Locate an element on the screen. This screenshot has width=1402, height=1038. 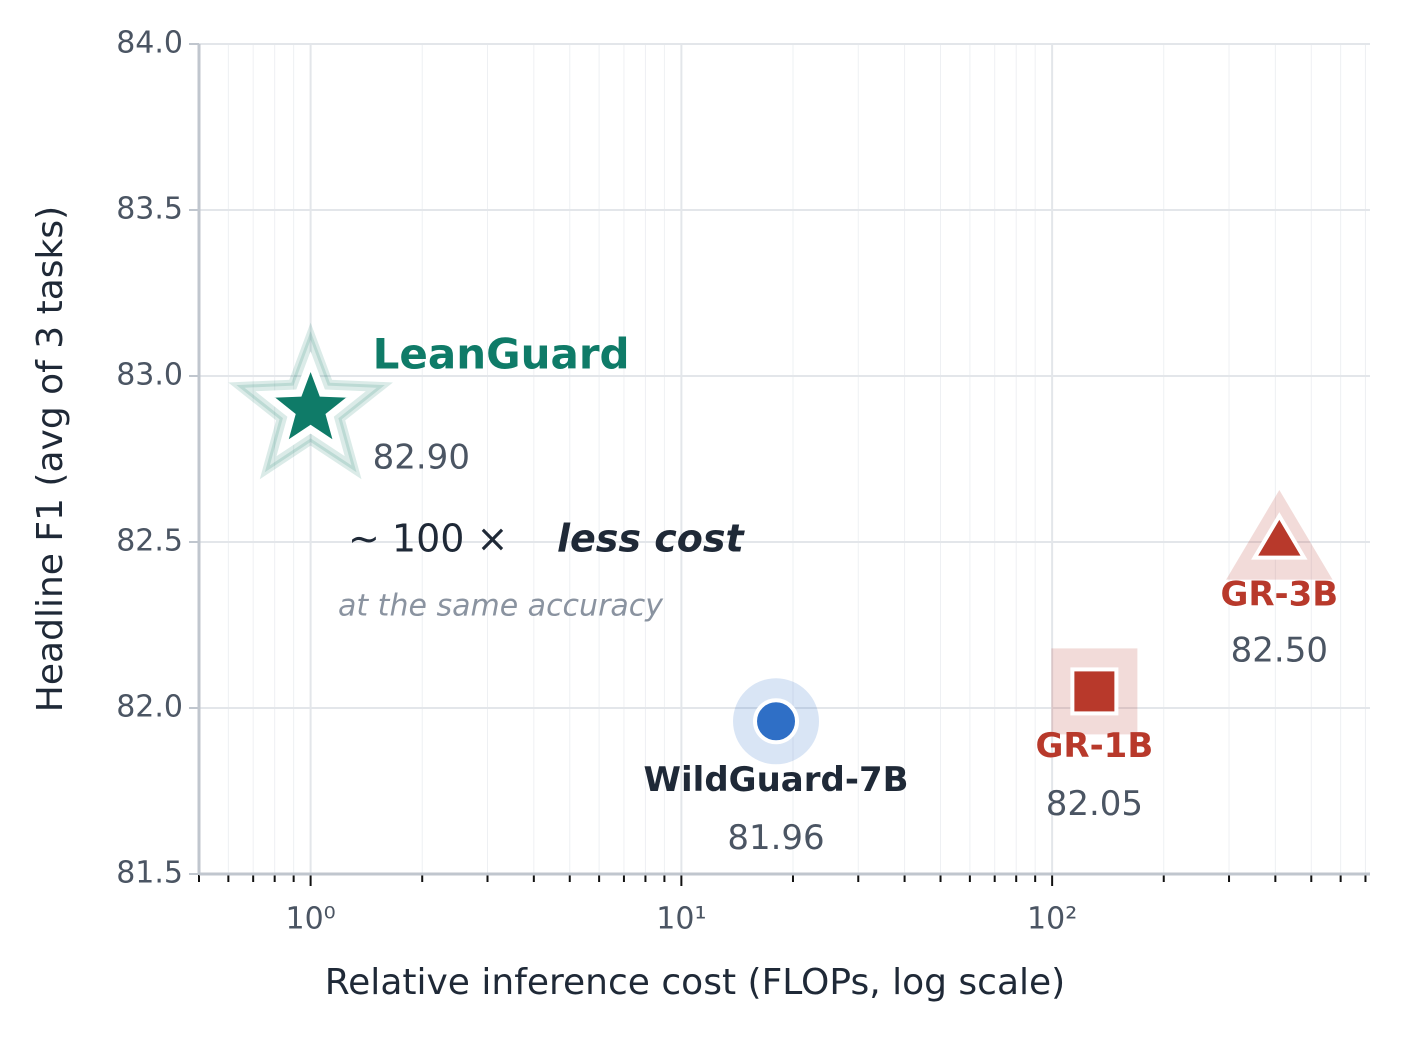
series-label: LeanGuard is located at coordinates (501, 354).